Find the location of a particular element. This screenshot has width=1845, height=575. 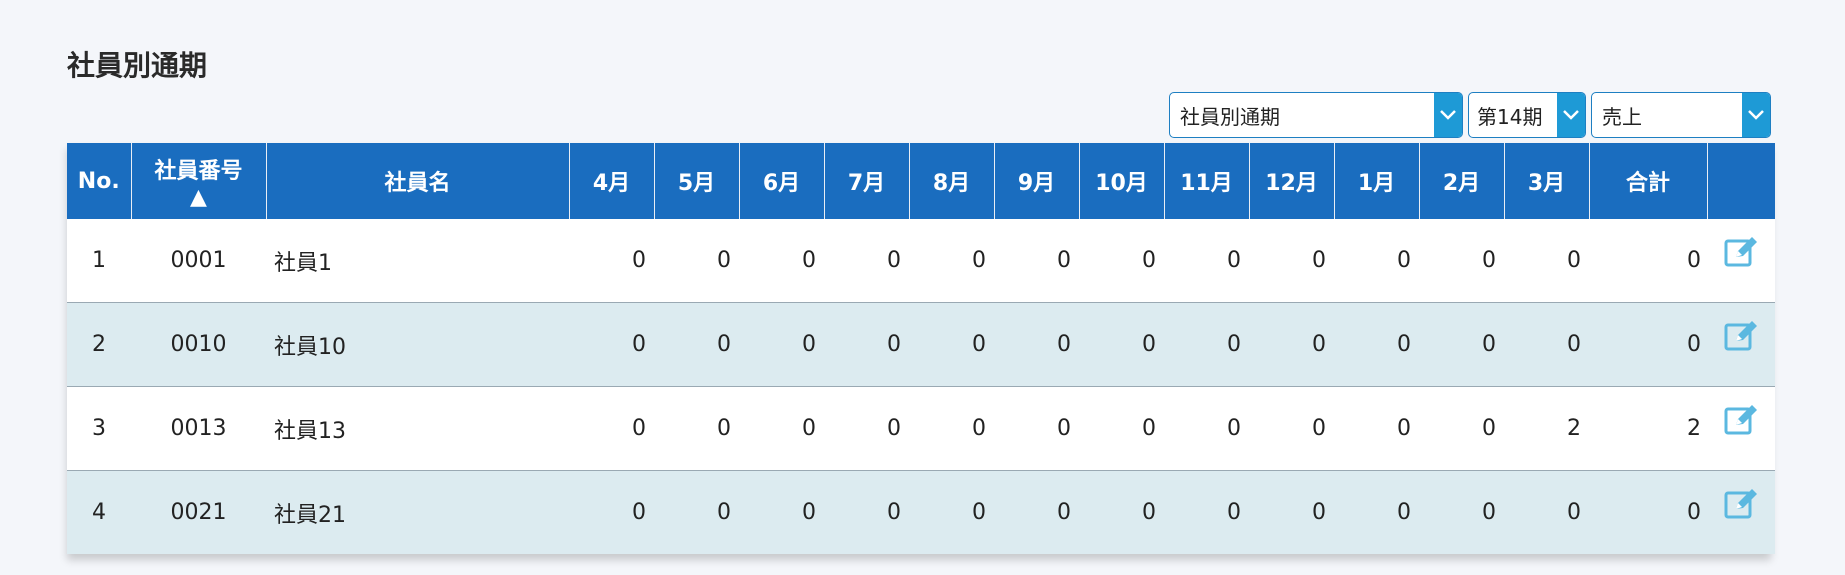

header-month: 9月 is located at coordinates (1037, 181).